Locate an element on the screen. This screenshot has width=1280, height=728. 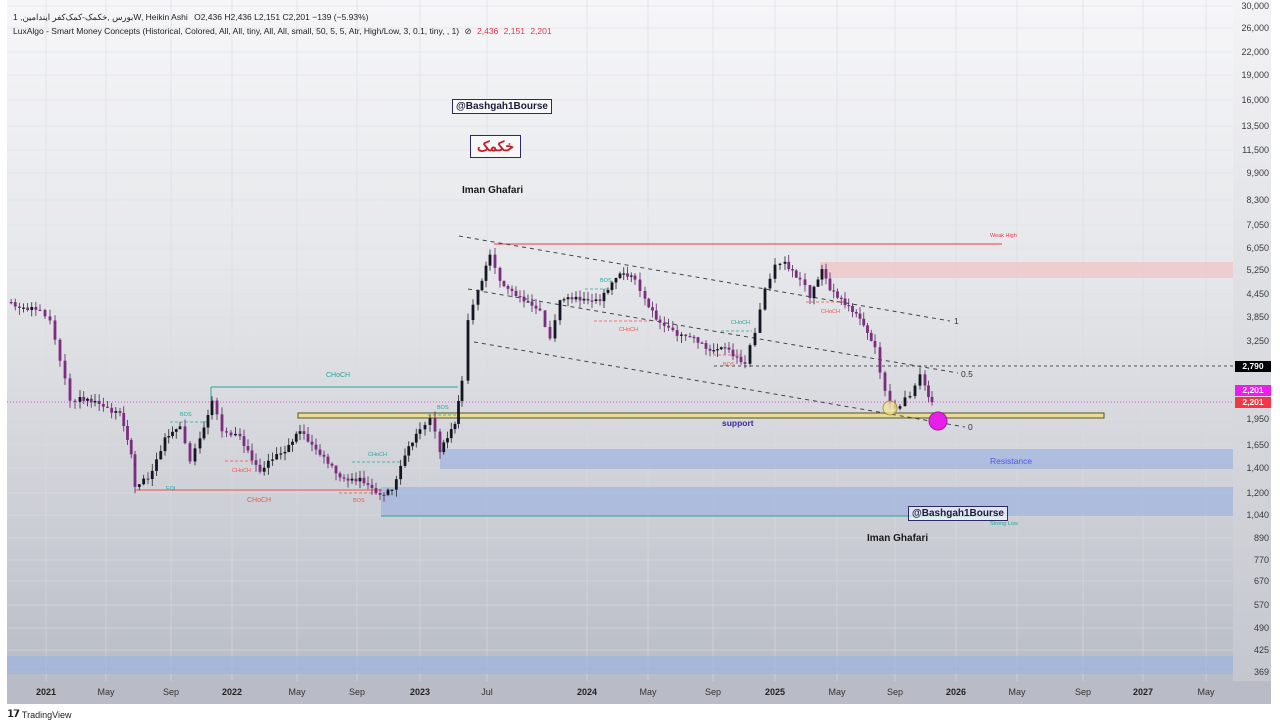
price-tick: 570 is located at coordinates (1261, 605).